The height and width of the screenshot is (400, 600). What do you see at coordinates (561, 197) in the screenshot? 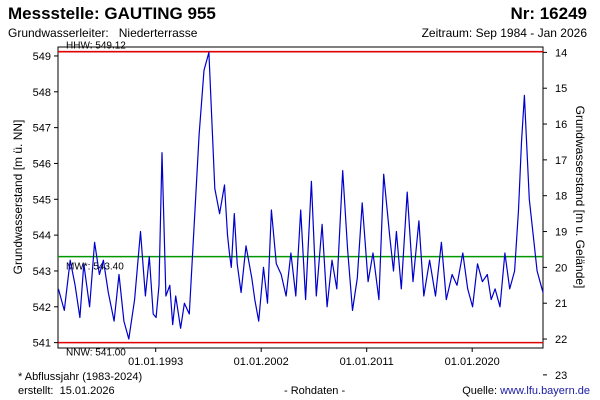
I see `y2-tick-label: 18` at bounding box center [561, 197].